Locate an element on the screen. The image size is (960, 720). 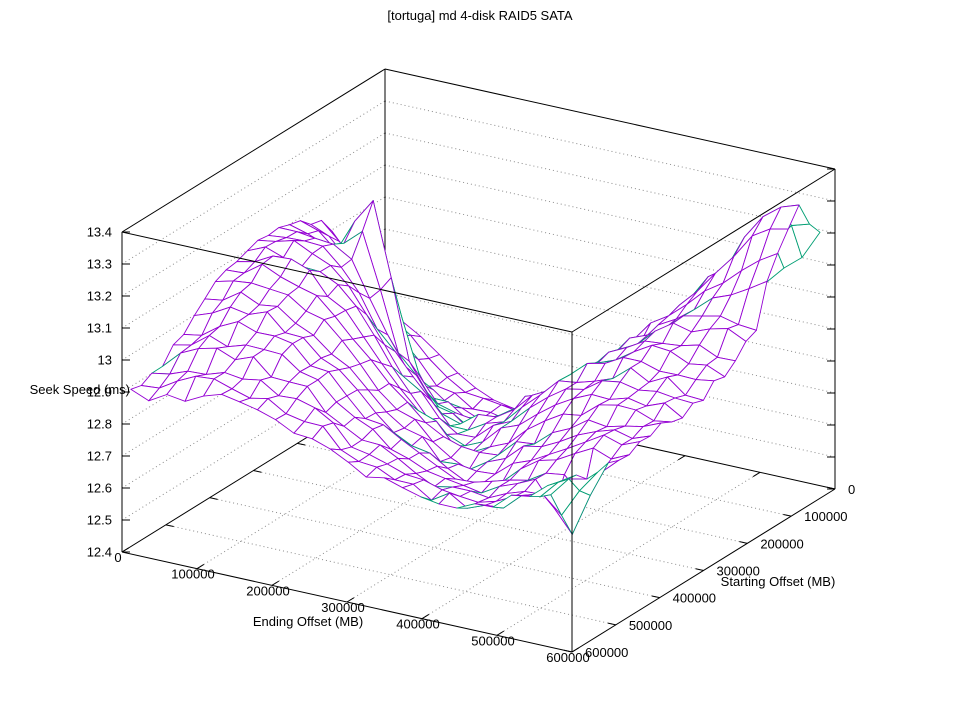
z-tick-label: 13.4 is located at coordinates (99, 232).